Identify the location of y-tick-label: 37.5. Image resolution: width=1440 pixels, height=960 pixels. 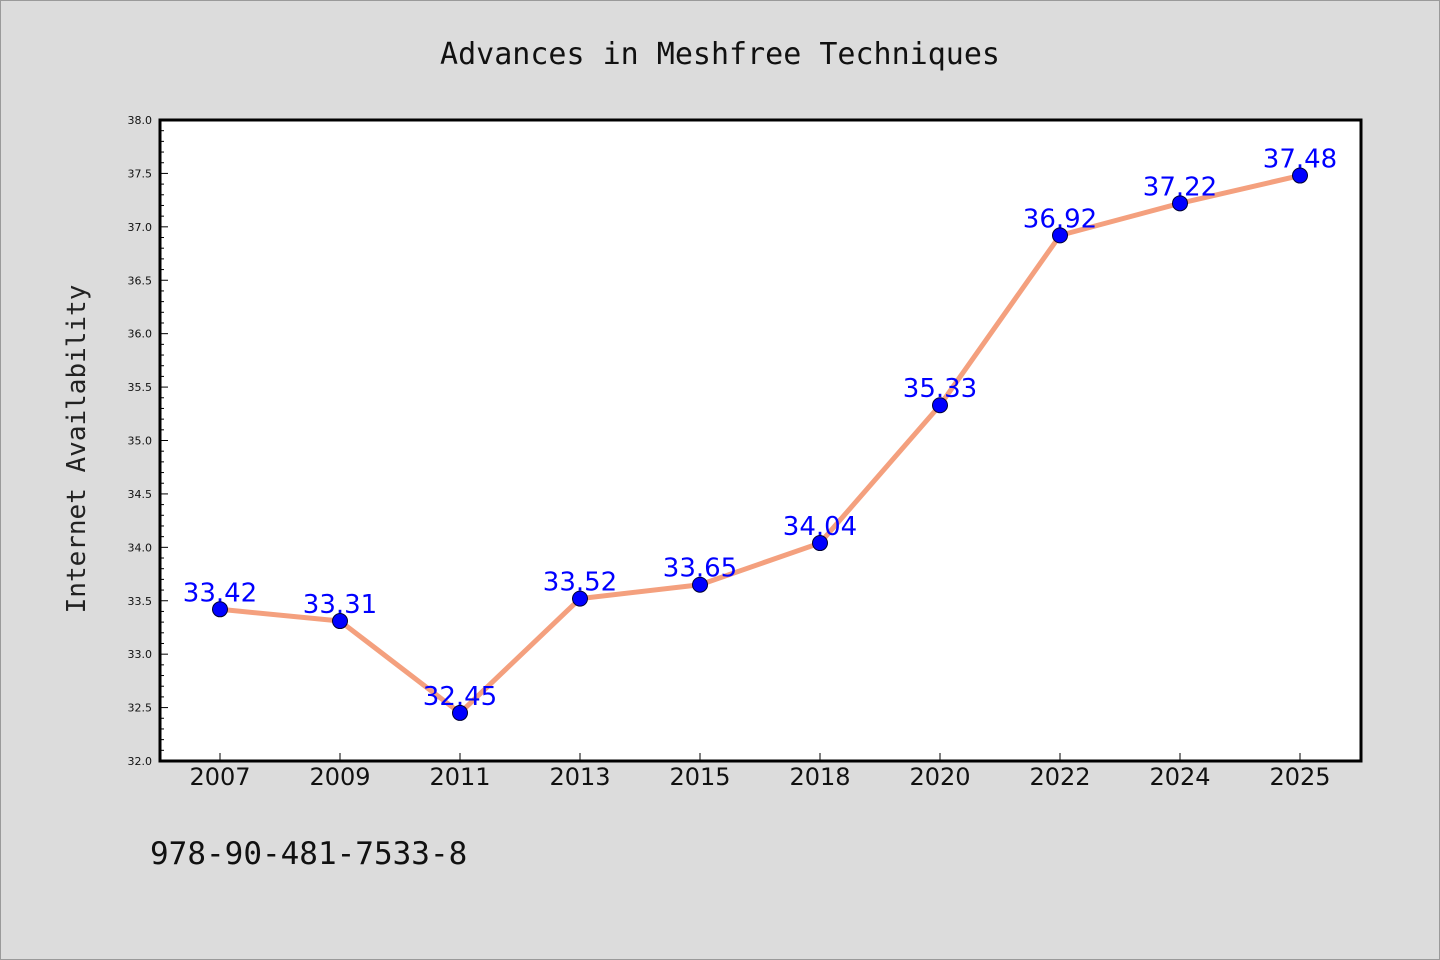
(140, 173).